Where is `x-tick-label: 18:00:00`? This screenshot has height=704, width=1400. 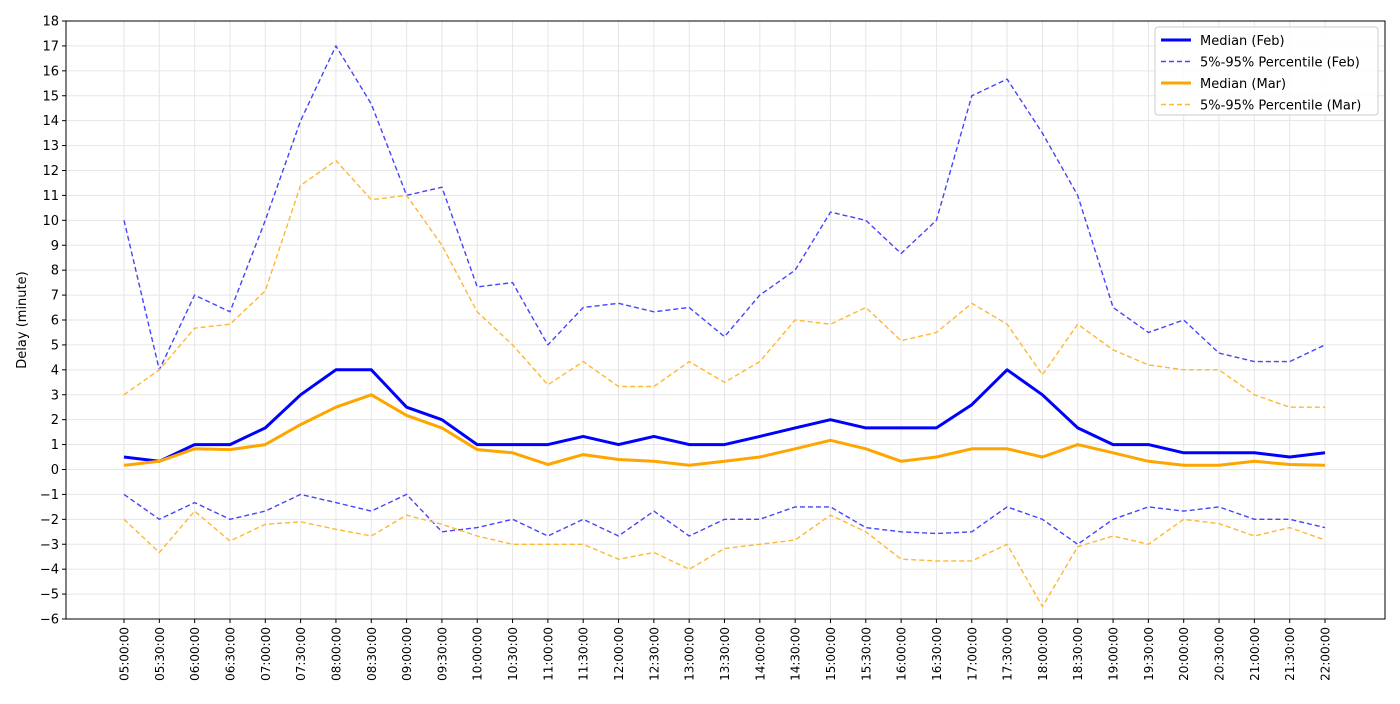
x-tick-label: 18:00:00 is located at coordinates (1043, 654).